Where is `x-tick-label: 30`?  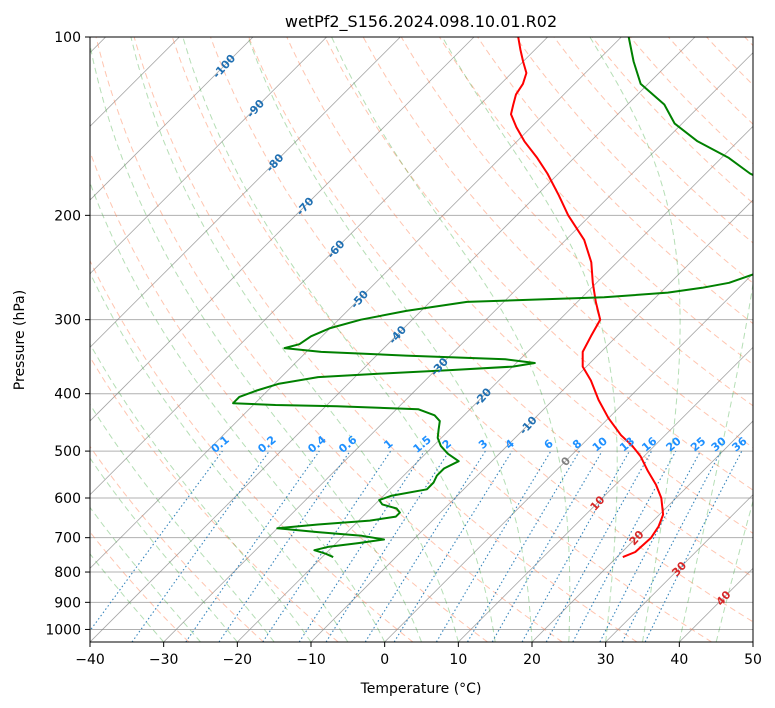 x-tick-label: 30 is located at coordinates (606, 660).